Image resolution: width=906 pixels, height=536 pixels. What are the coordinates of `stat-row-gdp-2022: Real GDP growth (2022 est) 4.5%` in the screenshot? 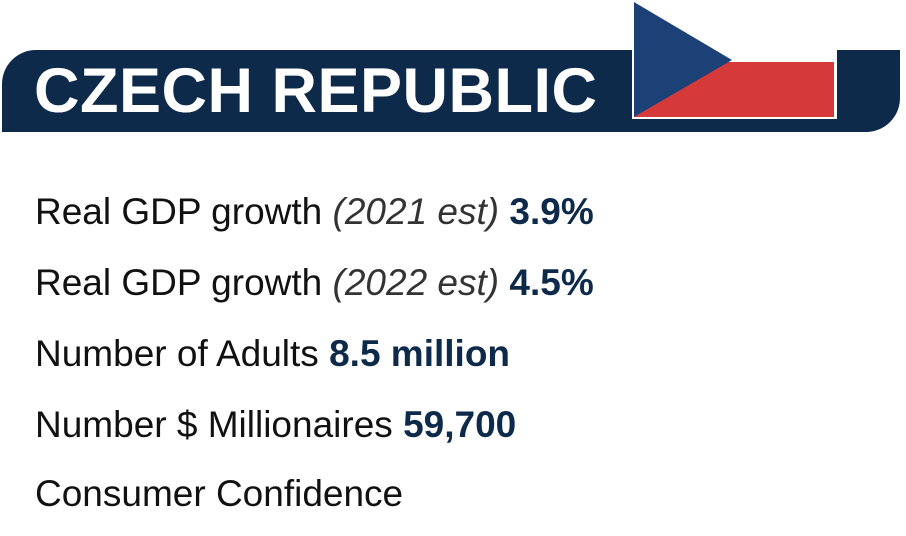 It's located at (465, 286).